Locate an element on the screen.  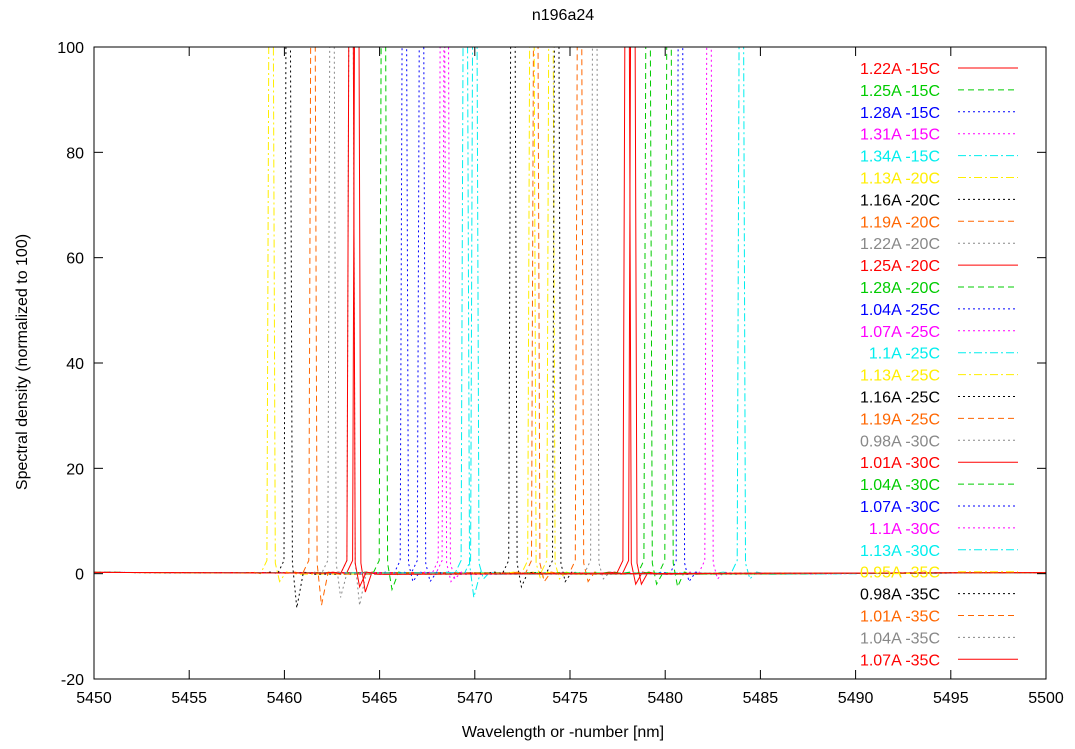
y-tick-label: -20 is located at coordinates (72, 680).